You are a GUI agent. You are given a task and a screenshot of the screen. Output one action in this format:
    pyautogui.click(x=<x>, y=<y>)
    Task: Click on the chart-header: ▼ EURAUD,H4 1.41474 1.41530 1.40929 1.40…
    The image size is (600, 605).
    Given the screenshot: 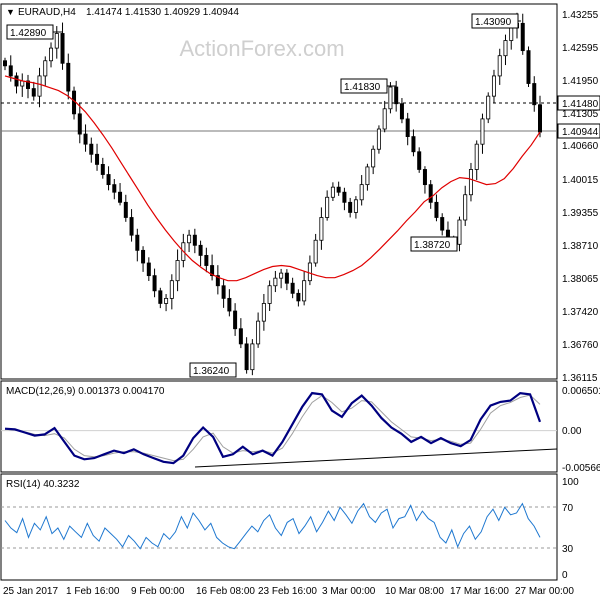 What is the action you would take?
    pyautogui.click(x=122, y=12)
    